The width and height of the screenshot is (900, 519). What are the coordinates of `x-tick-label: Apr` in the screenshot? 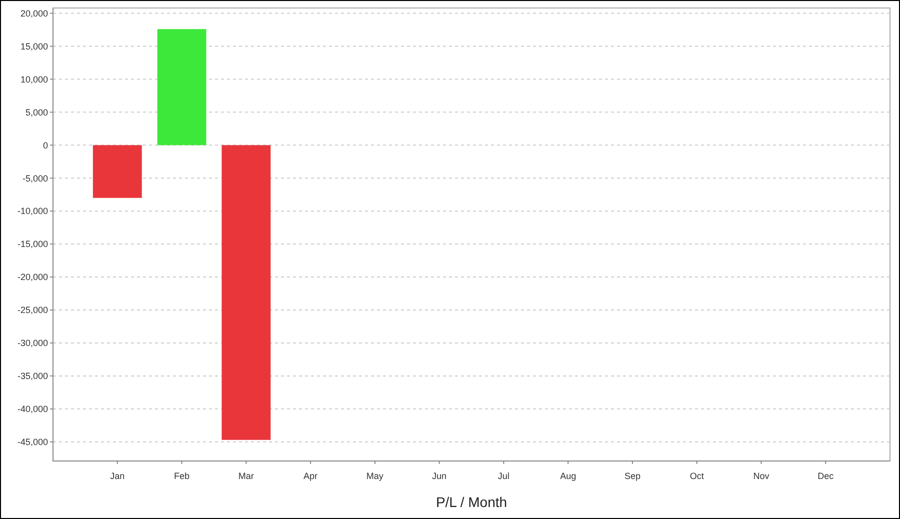 It's located at (311, 476).